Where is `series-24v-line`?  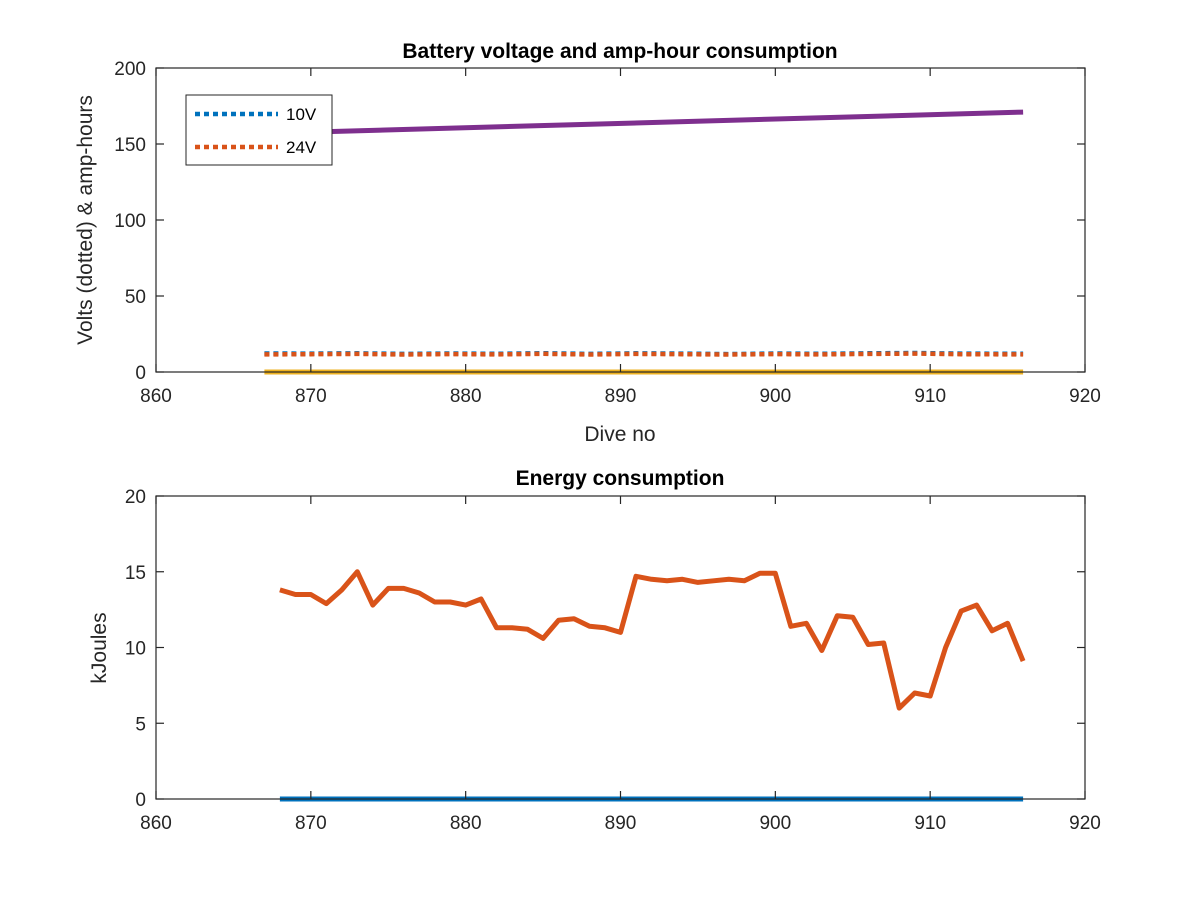
series-24v-line is located at coordinates (644, 354).